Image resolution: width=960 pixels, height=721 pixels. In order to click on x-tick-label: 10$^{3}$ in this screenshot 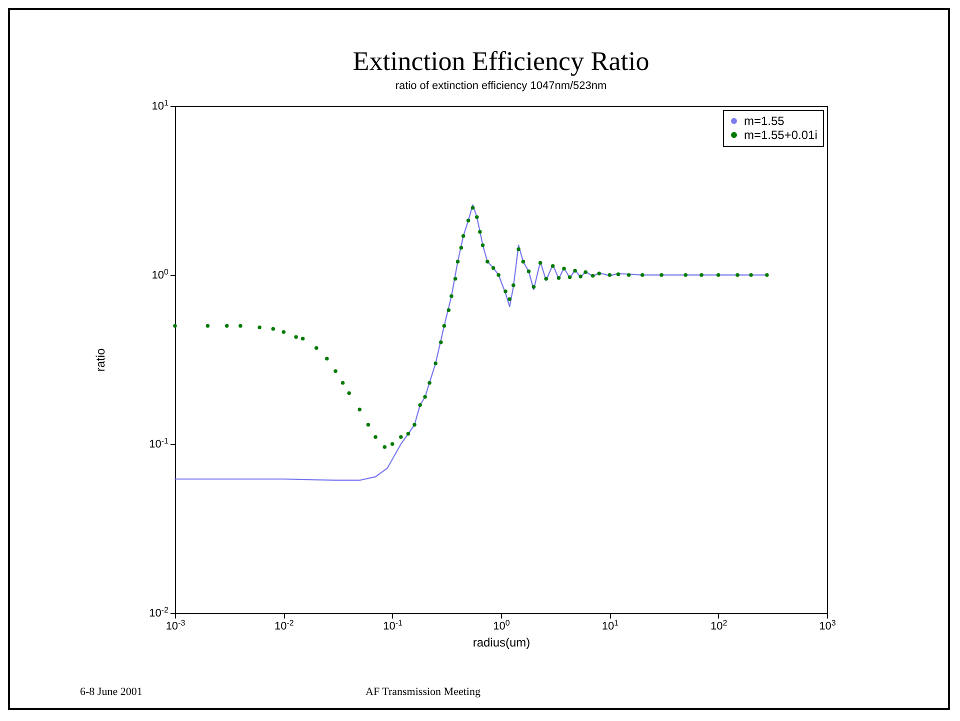, I will do `click(827, 625)`.